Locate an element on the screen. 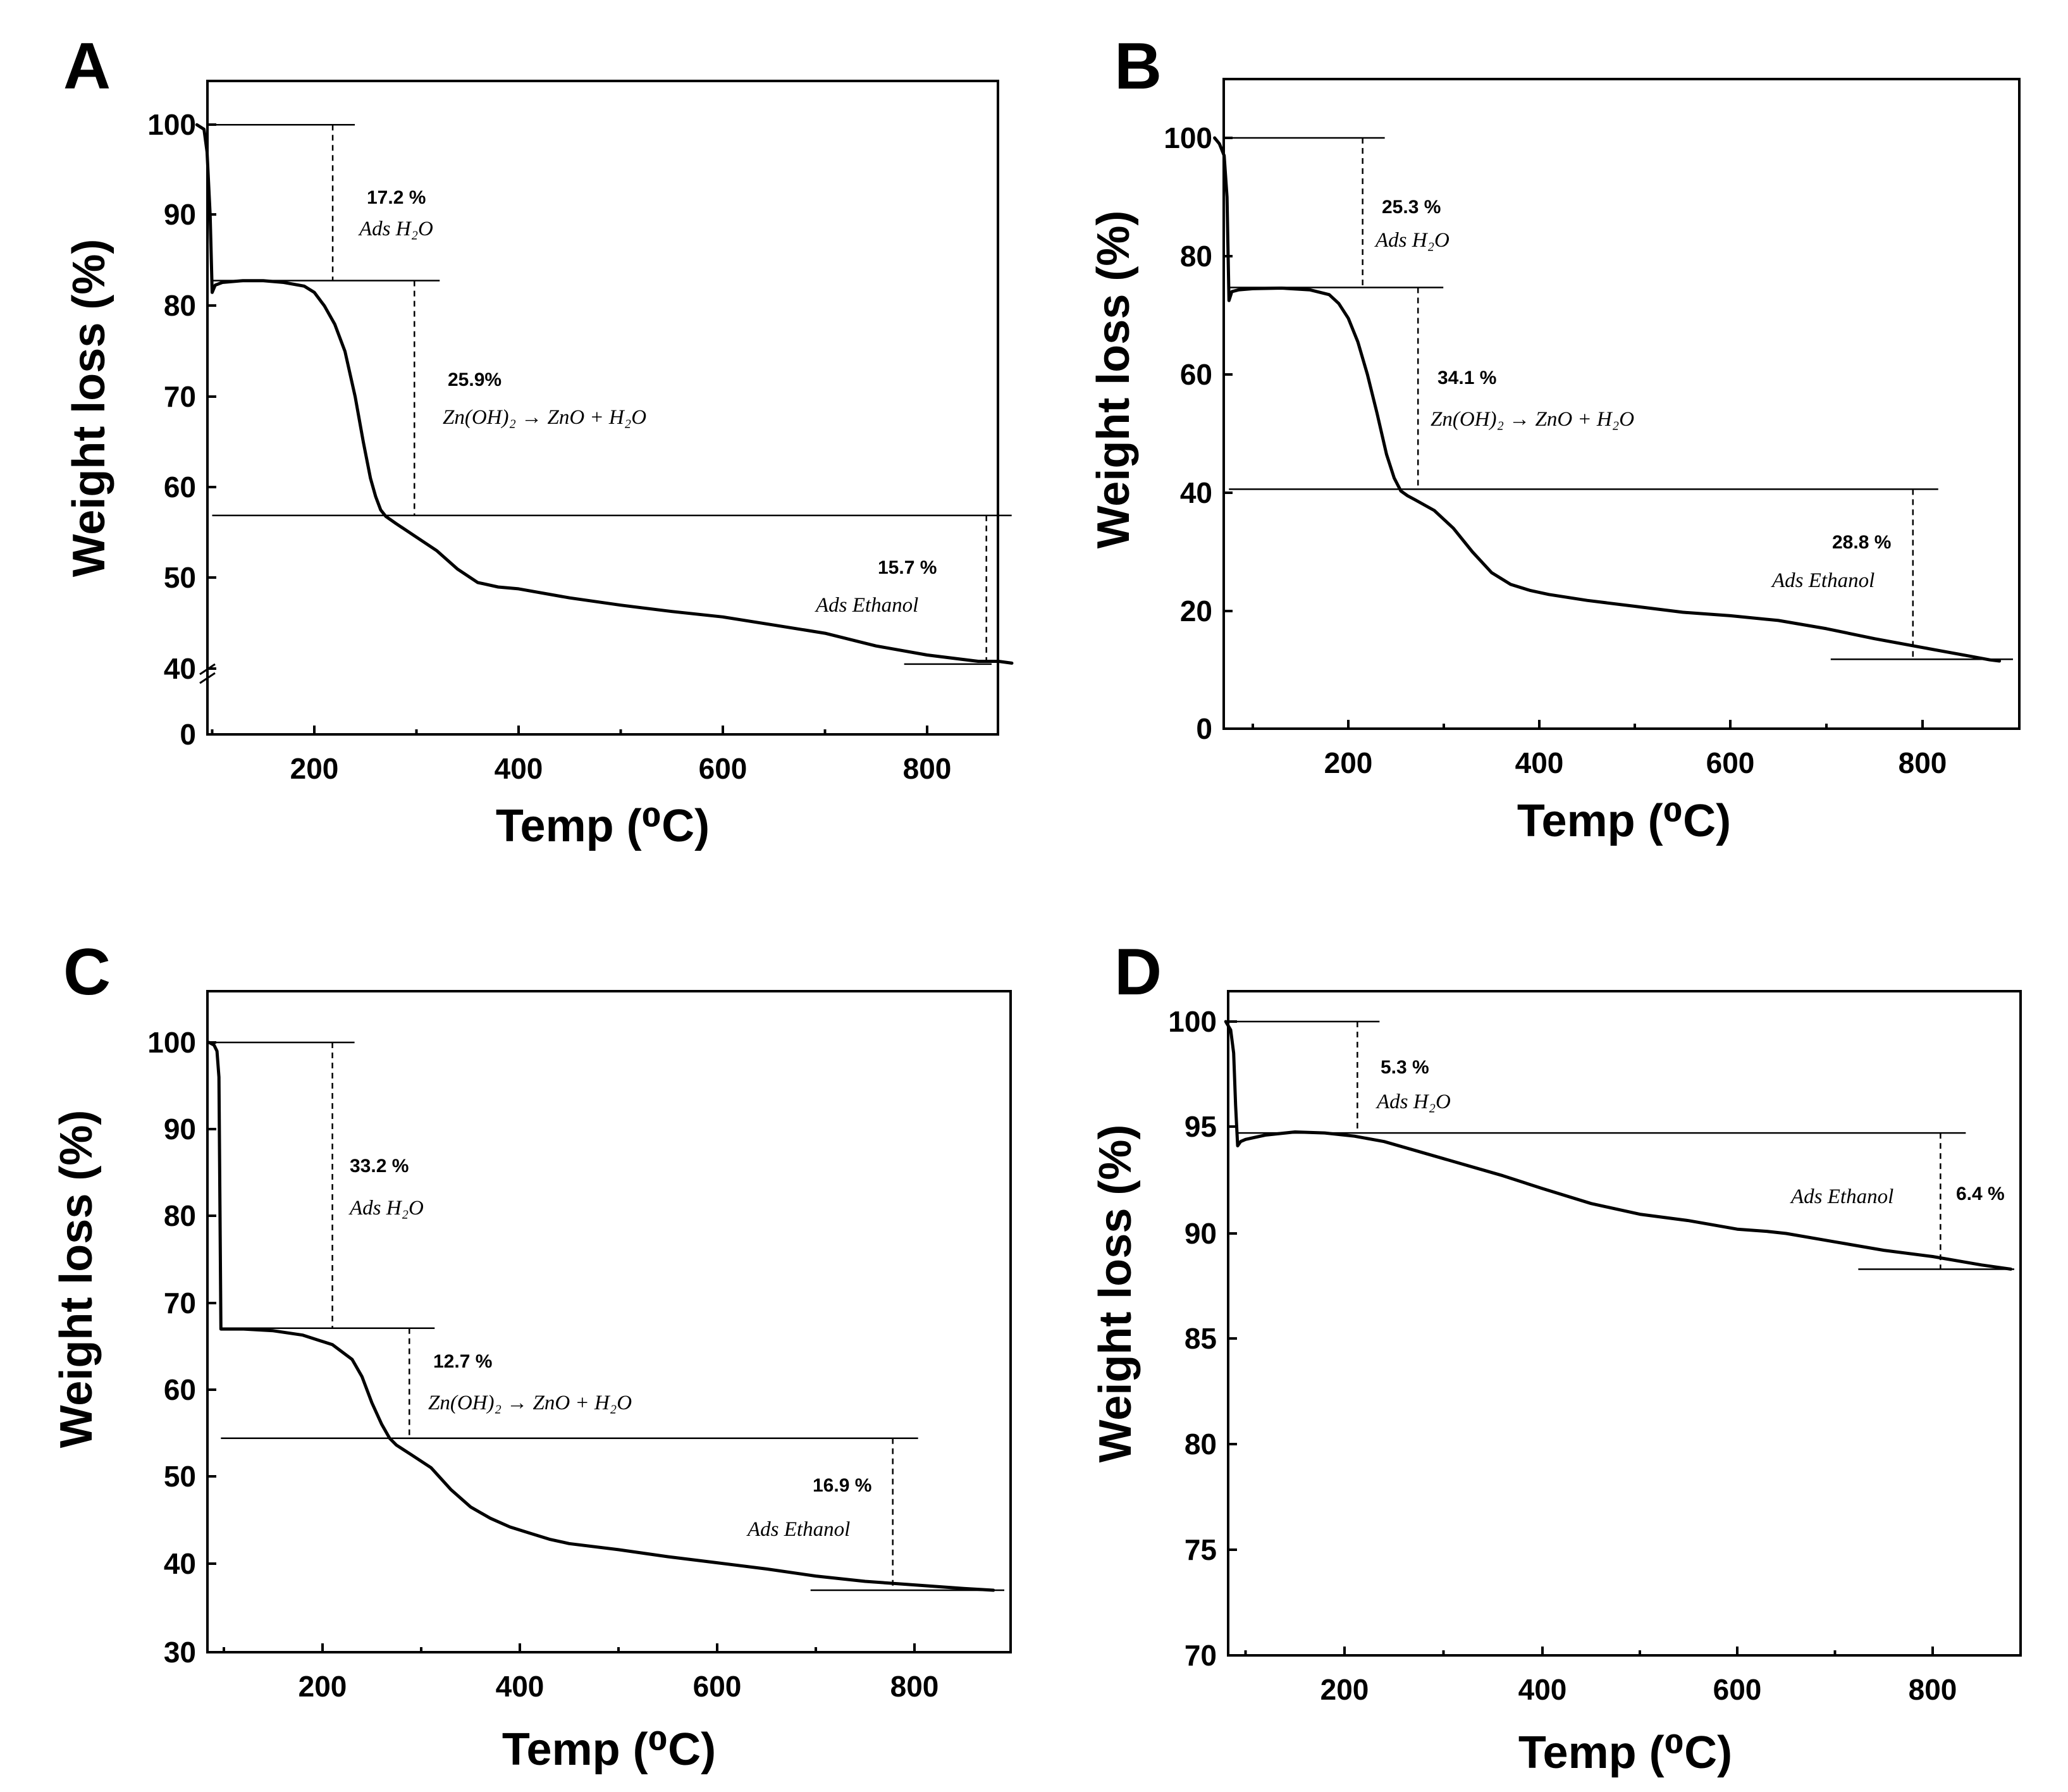 The width and height of the screenshot is (2068, 1792). y-tick-labels: 100 80 60 40 20 0 is located at coordinates (1188, 433).